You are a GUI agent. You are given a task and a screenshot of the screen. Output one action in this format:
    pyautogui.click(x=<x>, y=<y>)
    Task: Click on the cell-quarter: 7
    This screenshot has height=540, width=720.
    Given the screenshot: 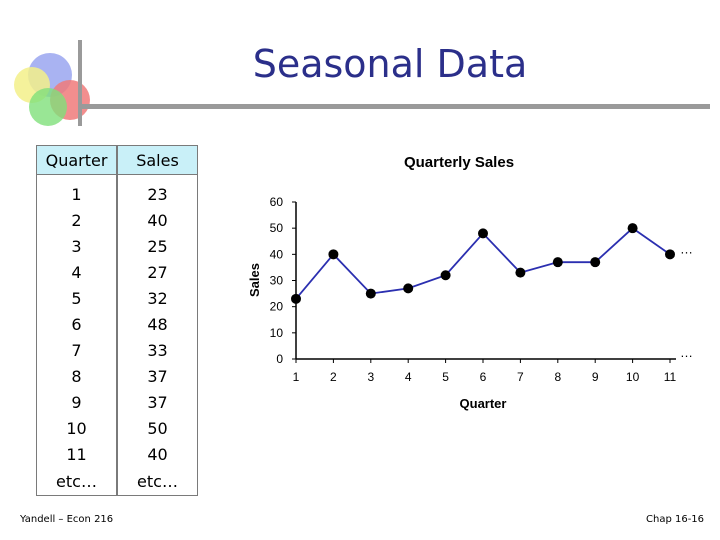 What is the action you would take?
    pyautogui.click(x=77, y=350)
    